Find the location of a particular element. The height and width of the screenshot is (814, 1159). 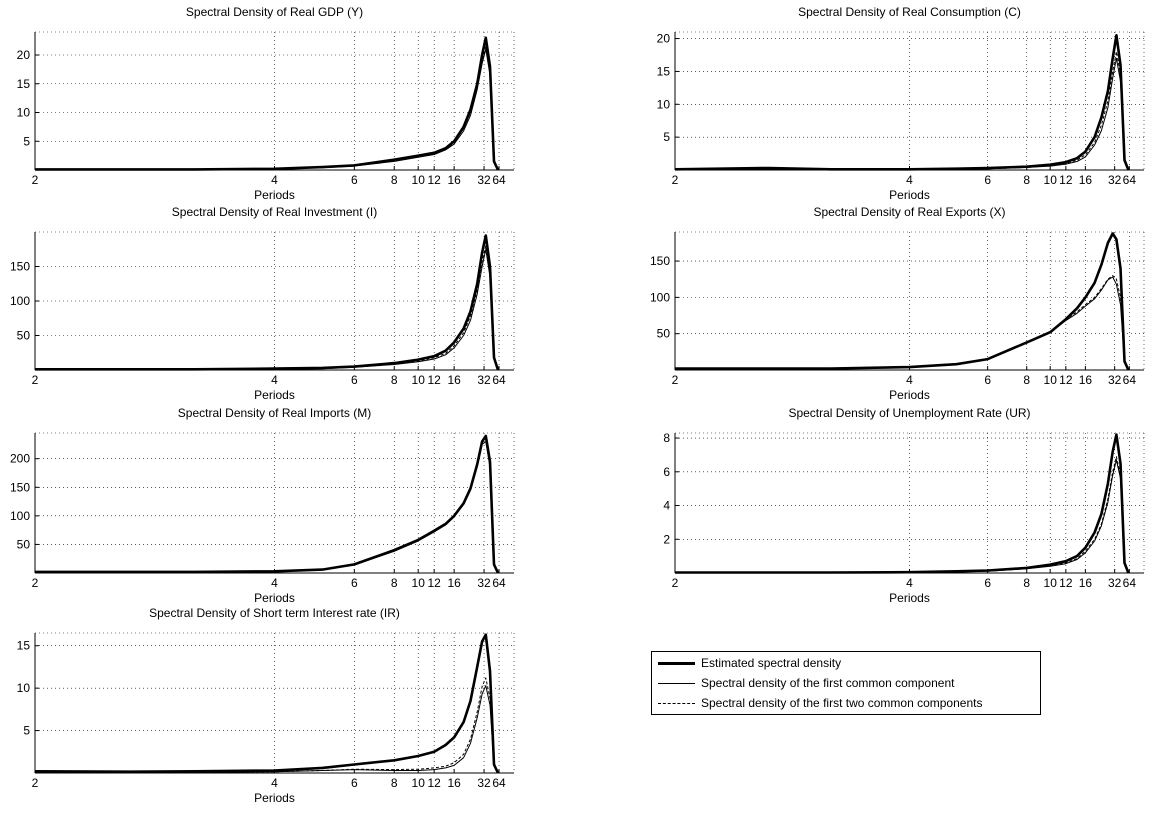

chart-2-xtick-label-5: 8 is located at coordinates (1026, 180).